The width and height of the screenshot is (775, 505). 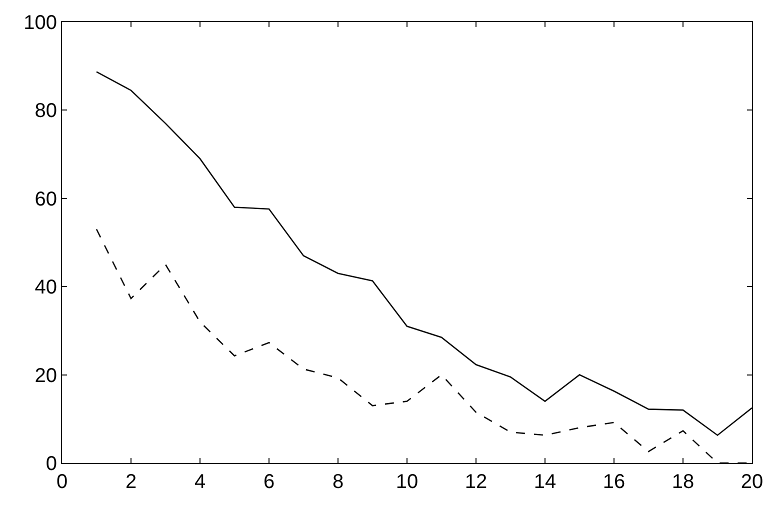 What do you see at coordinates (45, 111) in the screenshot?
I see `y-tick-label: 80` at bounding box center [45, 111].